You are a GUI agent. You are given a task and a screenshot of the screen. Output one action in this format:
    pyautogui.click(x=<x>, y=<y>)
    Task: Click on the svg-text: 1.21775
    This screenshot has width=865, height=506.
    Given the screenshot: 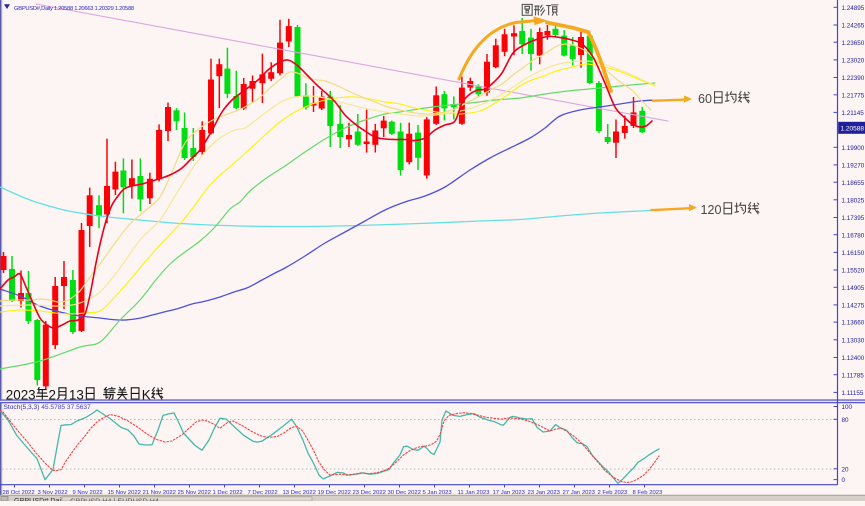 What is the action you would take?
    pyautogui.click(x=853, y=95)
    